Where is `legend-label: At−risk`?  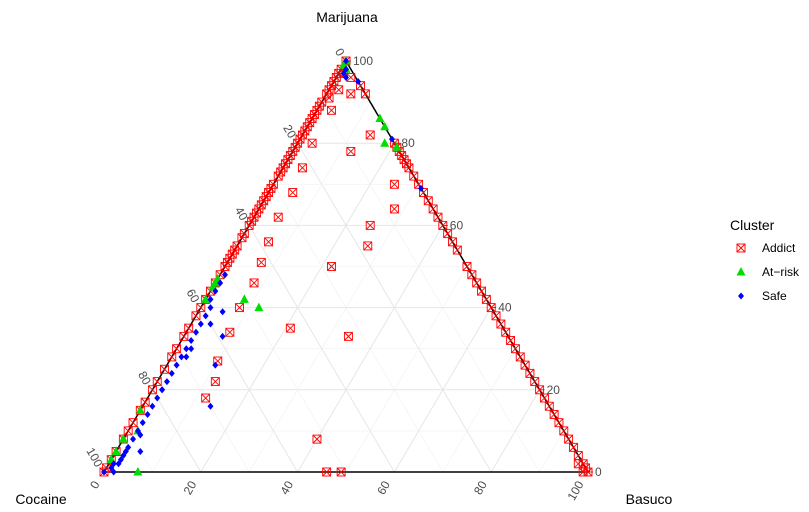
legend-label: At−risk is located at coordinates (781, 272).